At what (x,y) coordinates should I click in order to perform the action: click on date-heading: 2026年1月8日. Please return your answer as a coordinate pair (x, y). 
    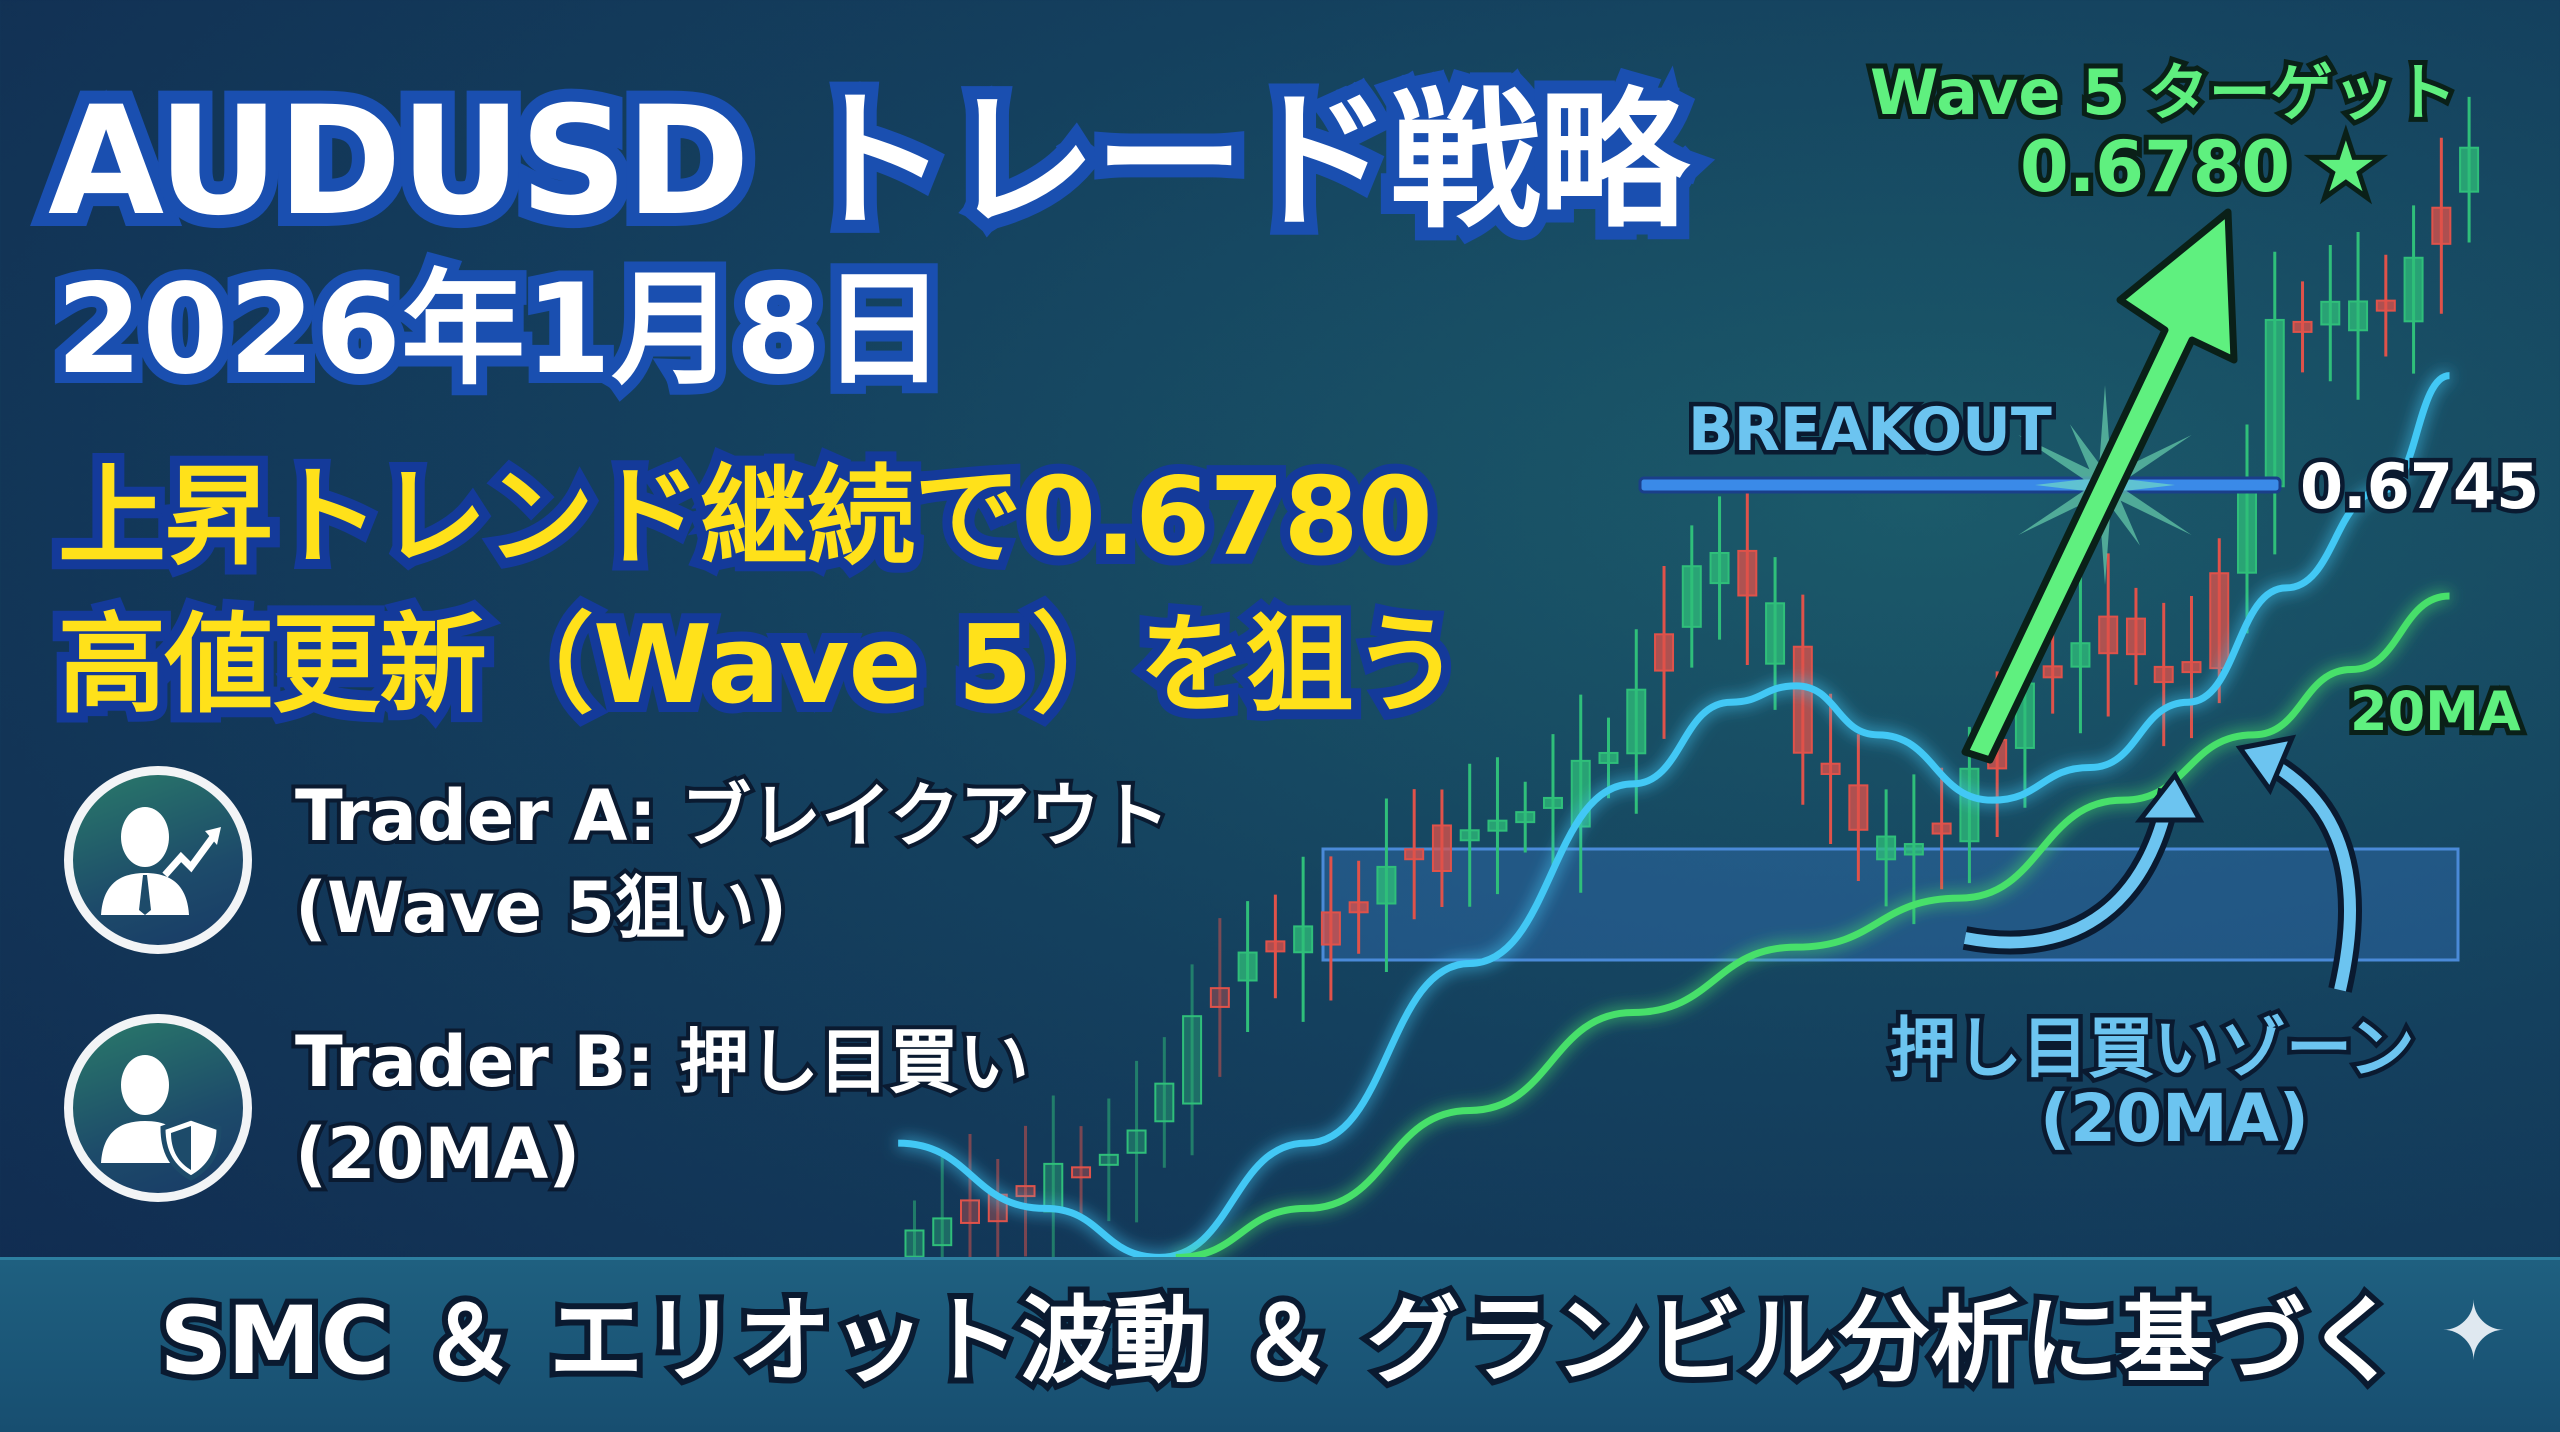
    Looking at the image, I should click on (501, 330).